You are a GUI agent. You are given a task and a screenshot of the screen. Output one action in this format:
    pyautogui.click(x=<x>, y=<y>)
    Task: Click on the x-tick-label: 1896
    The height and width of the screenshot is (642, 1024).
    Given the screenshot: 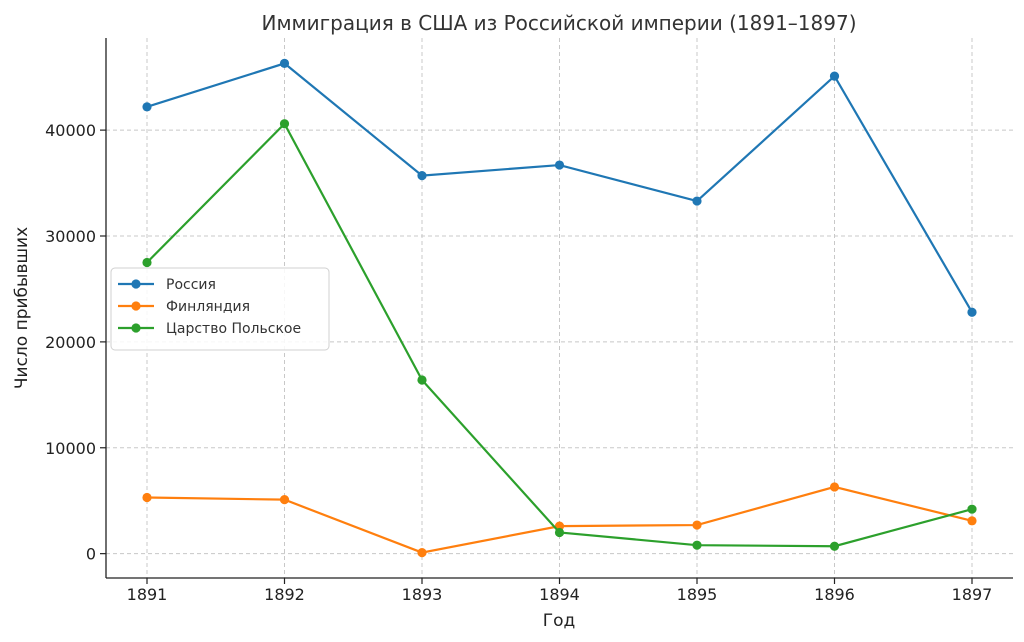 What is the action you would take?
    pyautogui.click(x=834, y=594)
    